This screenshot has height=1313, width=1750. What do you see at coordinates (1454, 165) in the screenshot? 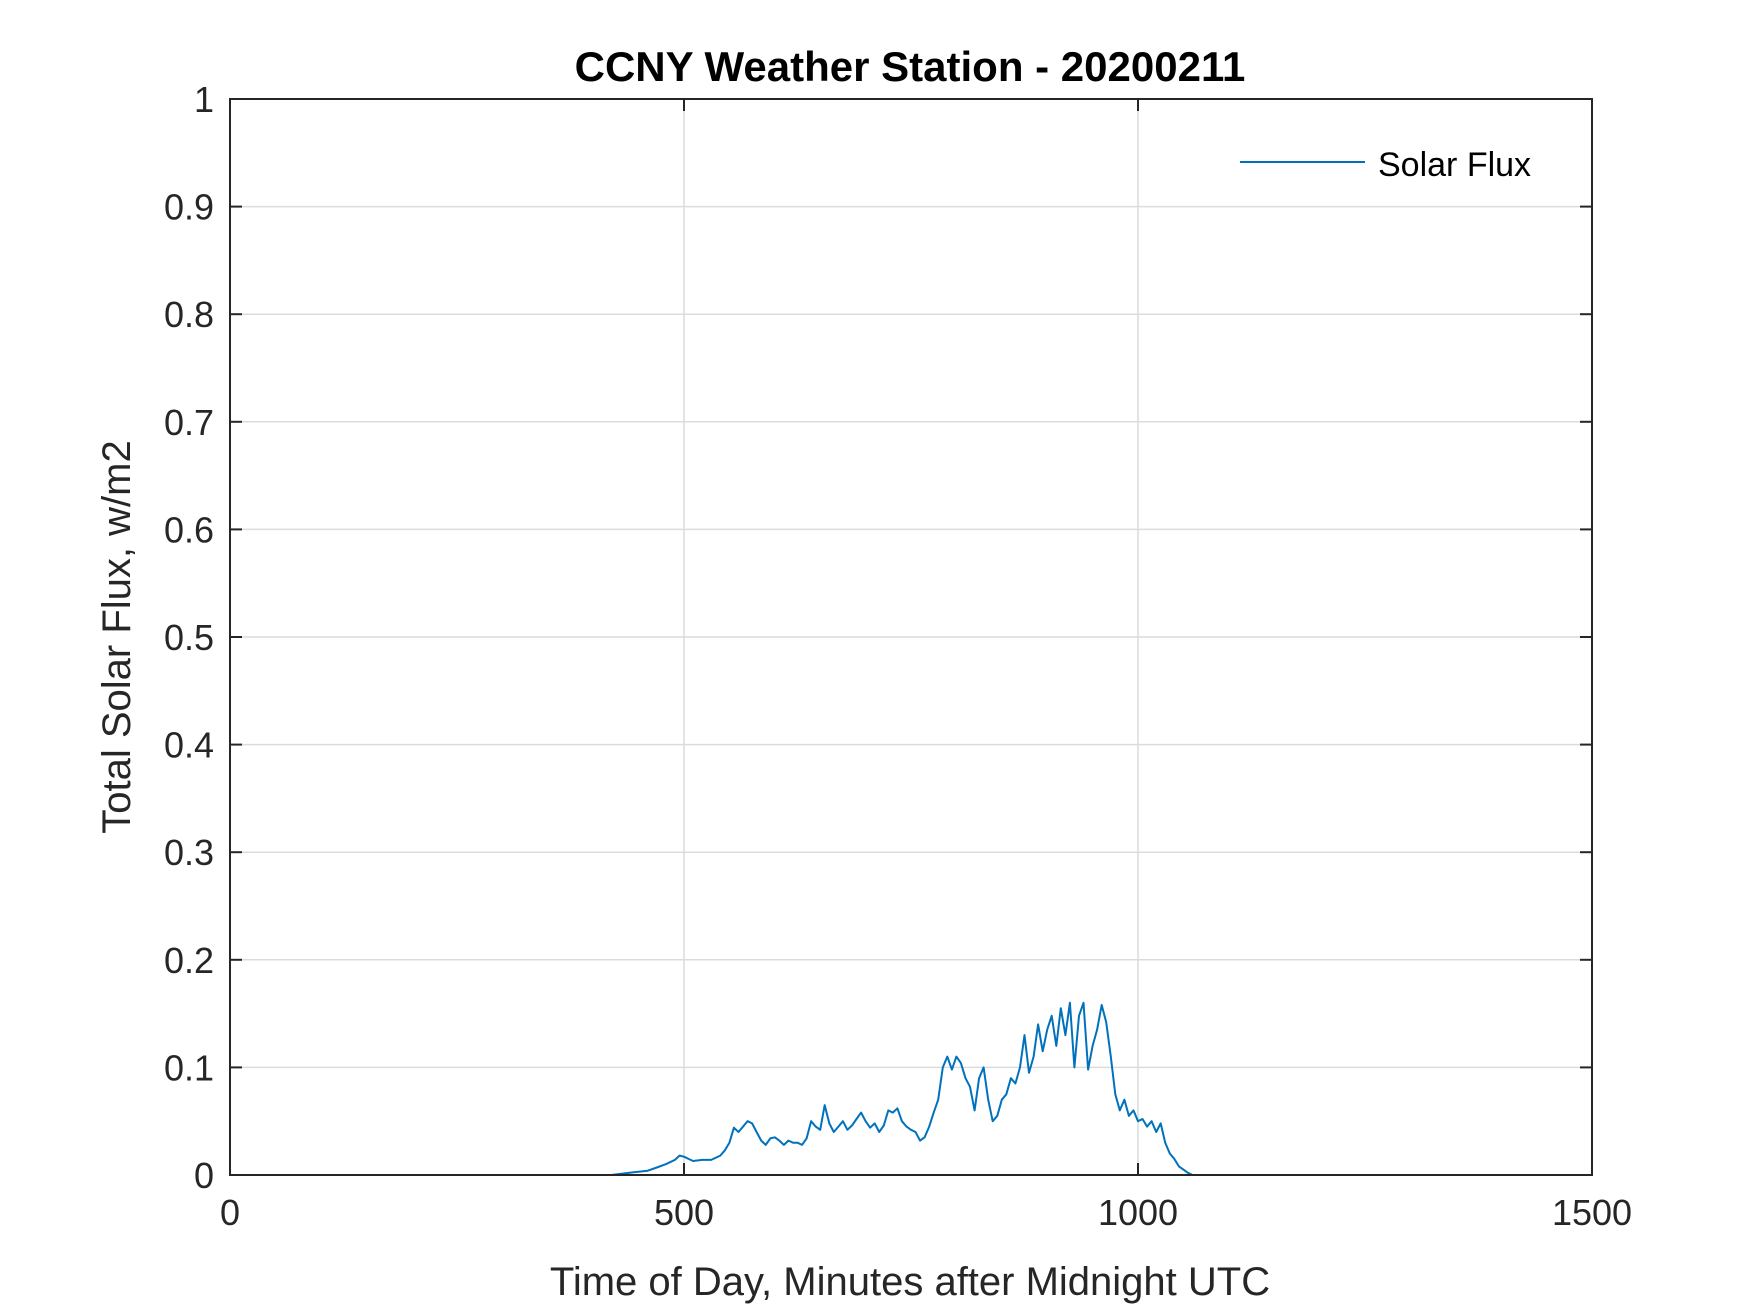
I see `legend-entry-solar-flux: Solar Flux` at bounding box center [1454, 165].